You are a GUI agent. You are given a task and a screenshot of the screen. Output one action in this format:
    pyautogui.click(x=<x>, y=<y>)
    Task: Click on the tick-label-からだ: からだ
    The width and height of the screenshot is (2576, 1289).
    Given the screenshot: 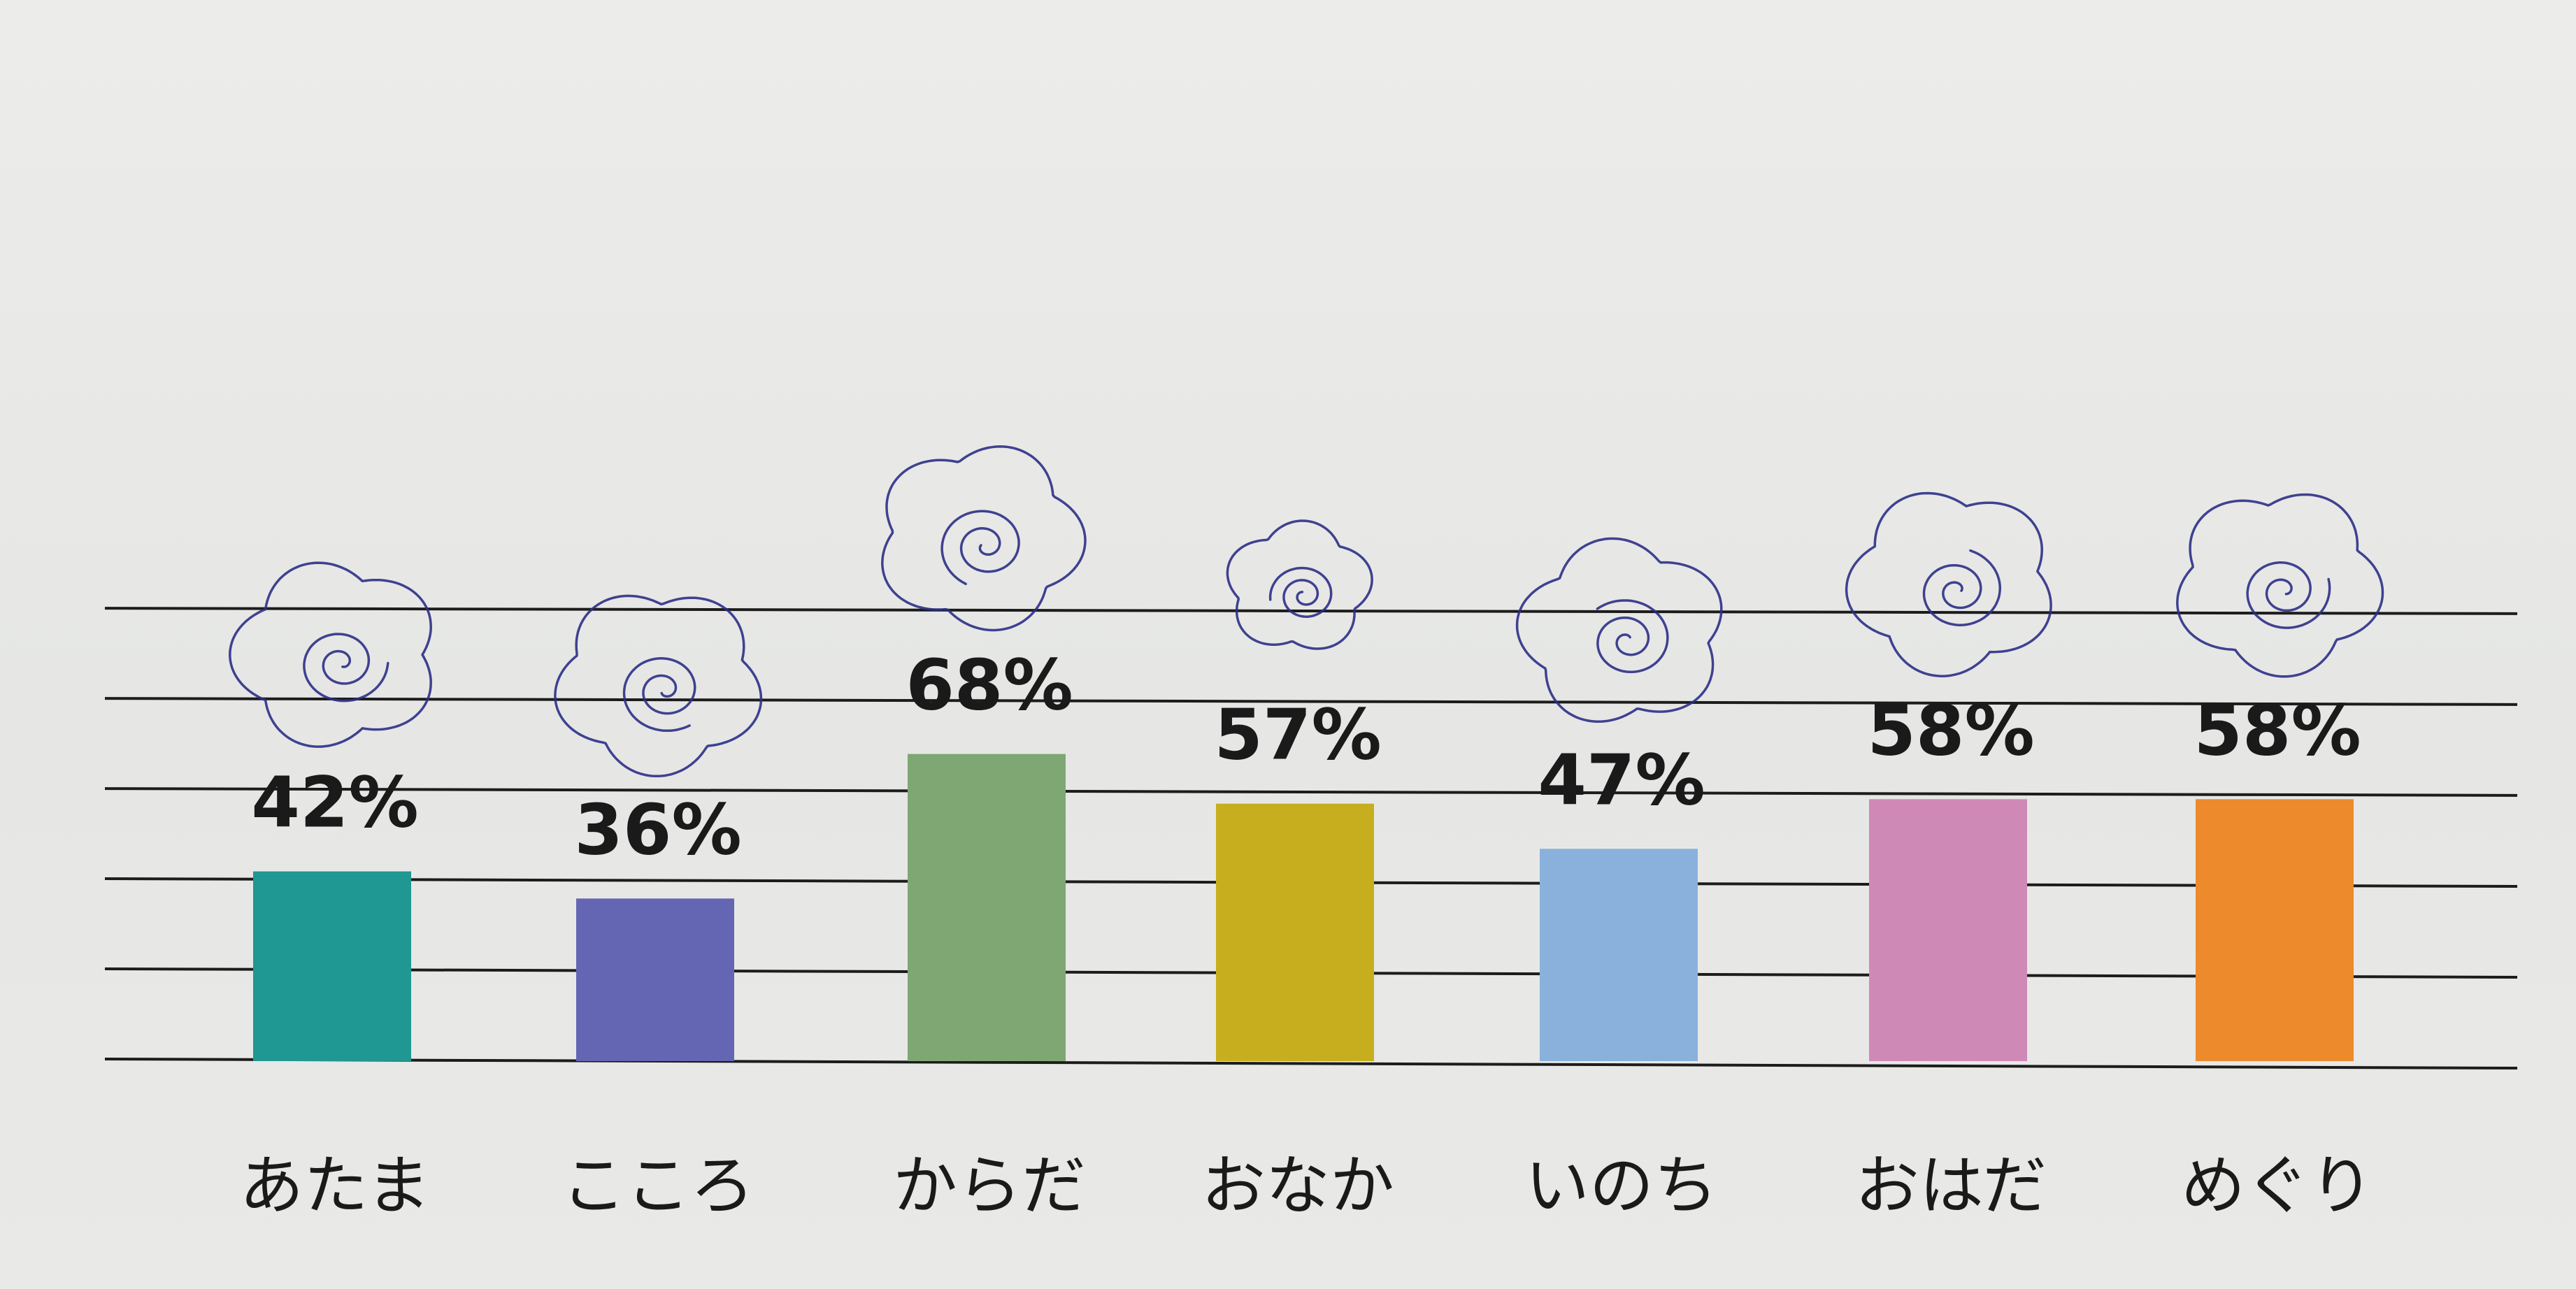 What is the action you would take?
    pyautogui.click(x=989, y=1185)
    